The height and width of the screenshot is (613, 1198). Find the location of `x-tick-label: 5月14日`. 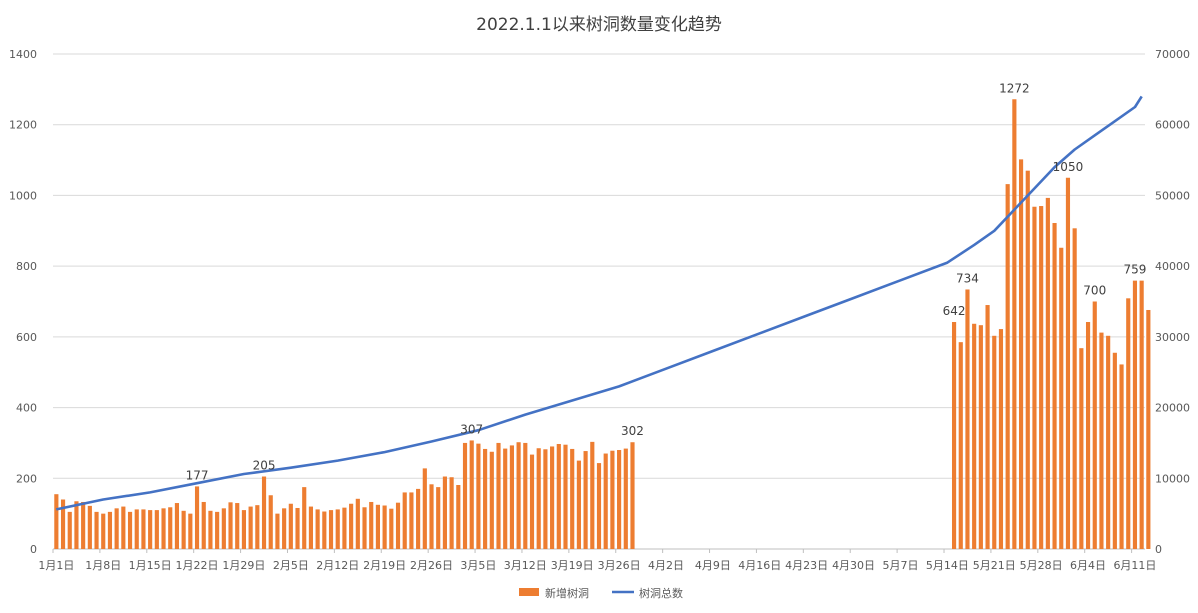

x-tick-label: 5月14日 is located at coordinates (947, 565).